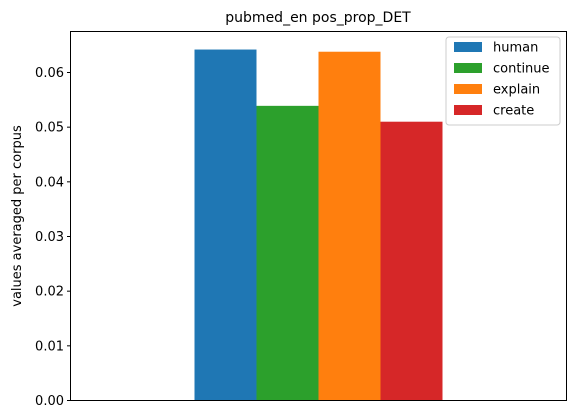  I want to click on legend-swatch-explain, so click(468, 89).